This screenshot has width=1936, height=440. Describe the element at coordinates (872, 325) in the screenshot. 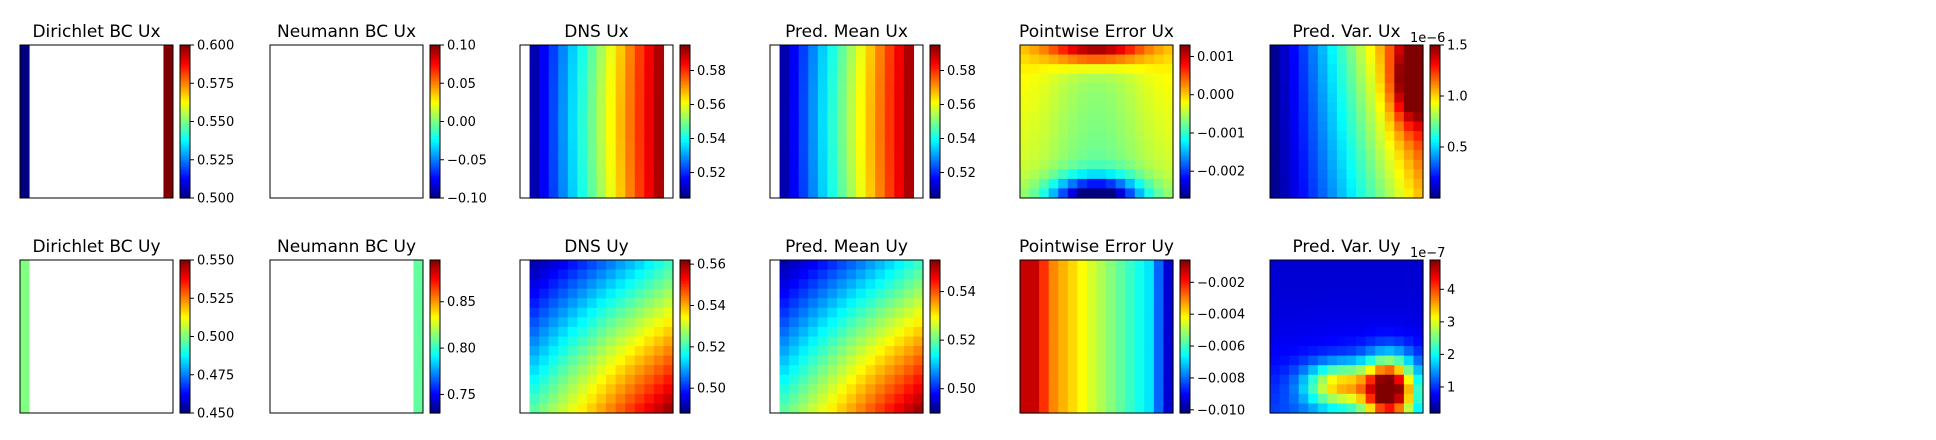

I see `panel-pred-mean-uy: Pred. Mean Uy0.500.520.54` at that location.